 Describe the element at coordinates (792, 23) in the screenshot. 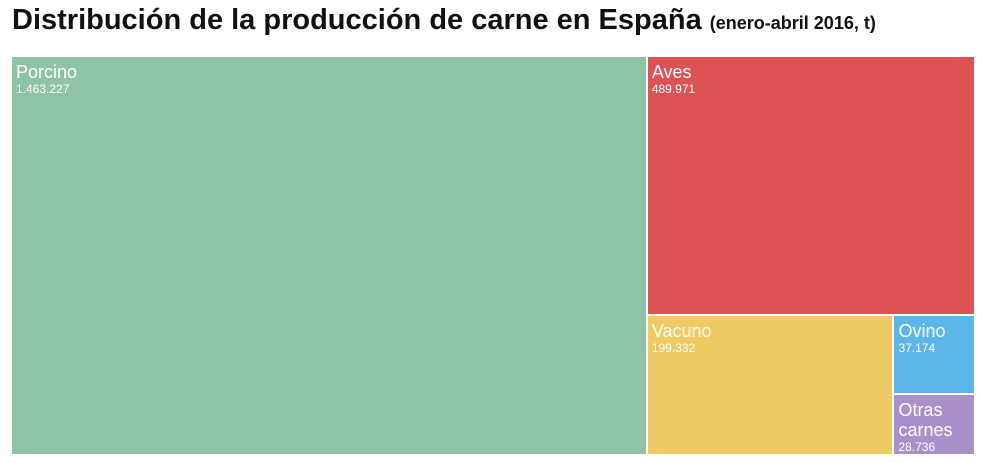

I see `chart-subtitle: (enero-abril 2016, t)` at that location.